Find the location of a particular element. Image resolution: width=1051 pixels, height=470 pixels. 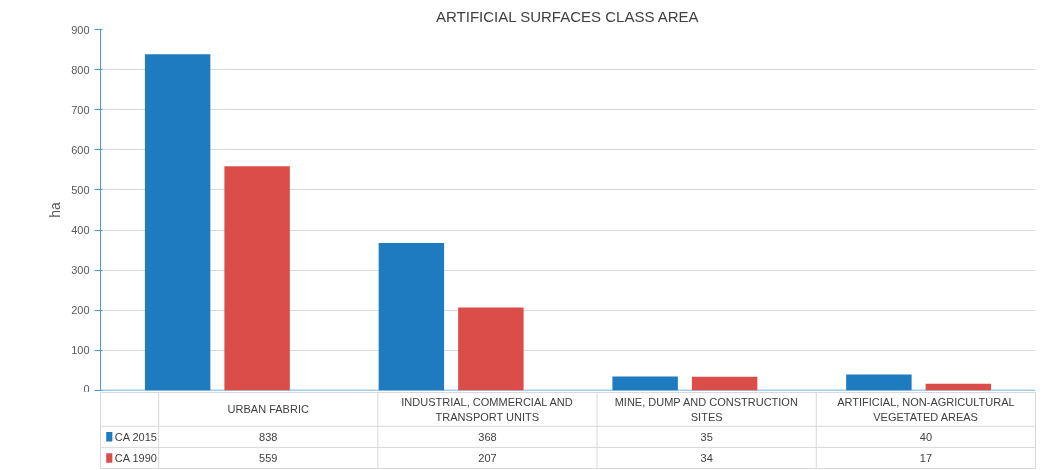

legend-label: CA 2015 is located at coordinates (135, 436).